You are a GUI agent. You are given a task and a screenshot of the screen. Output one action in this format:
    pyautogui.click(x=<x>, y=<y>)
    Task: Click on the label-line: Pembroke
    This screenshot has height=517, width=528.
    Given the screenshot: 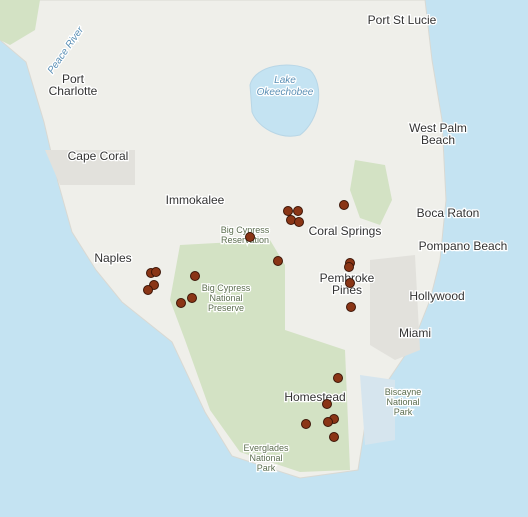 What is the action you would take?
    pyautogui.click(x=347, y=278)
    